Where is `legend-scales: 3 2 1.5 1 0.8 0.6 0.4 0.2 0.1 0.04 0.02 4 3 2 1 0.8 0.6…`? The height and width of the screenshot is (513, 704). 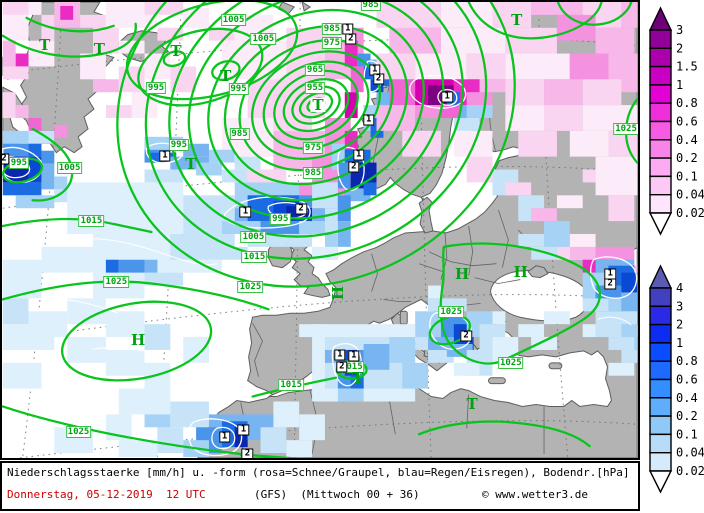
legend-scales: 3 2 1.5 1 0.8 0.6 0.4 0.2 0.1 0.04 0.02 4 3 2 1 0.8 0.6… is located at coordinates (676, 250).